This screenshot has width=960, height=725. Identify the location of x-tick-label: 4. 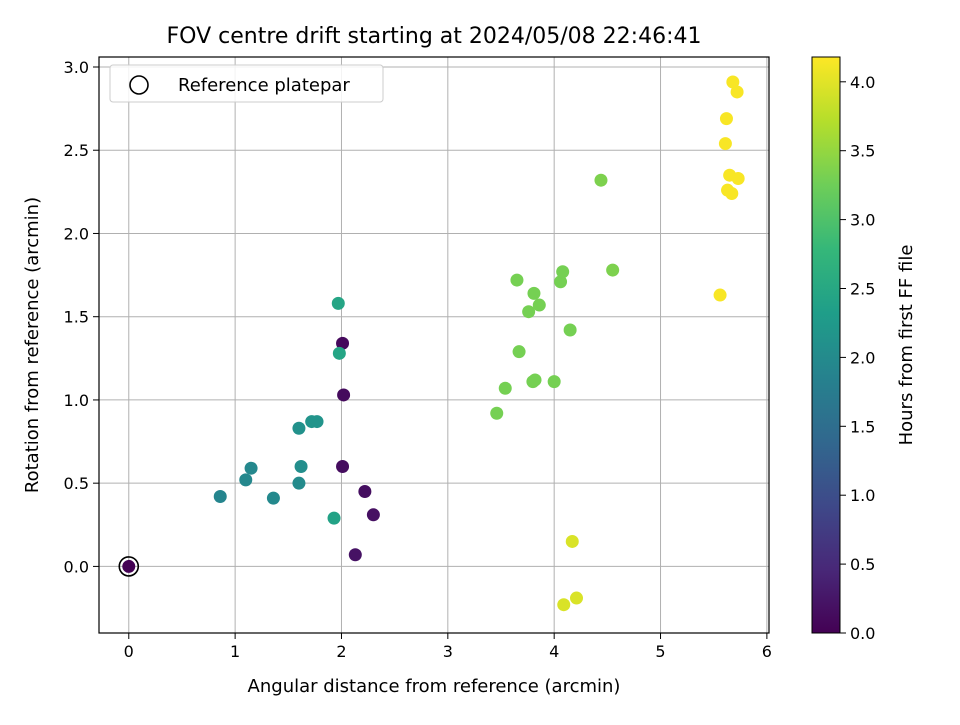
(554, 651).